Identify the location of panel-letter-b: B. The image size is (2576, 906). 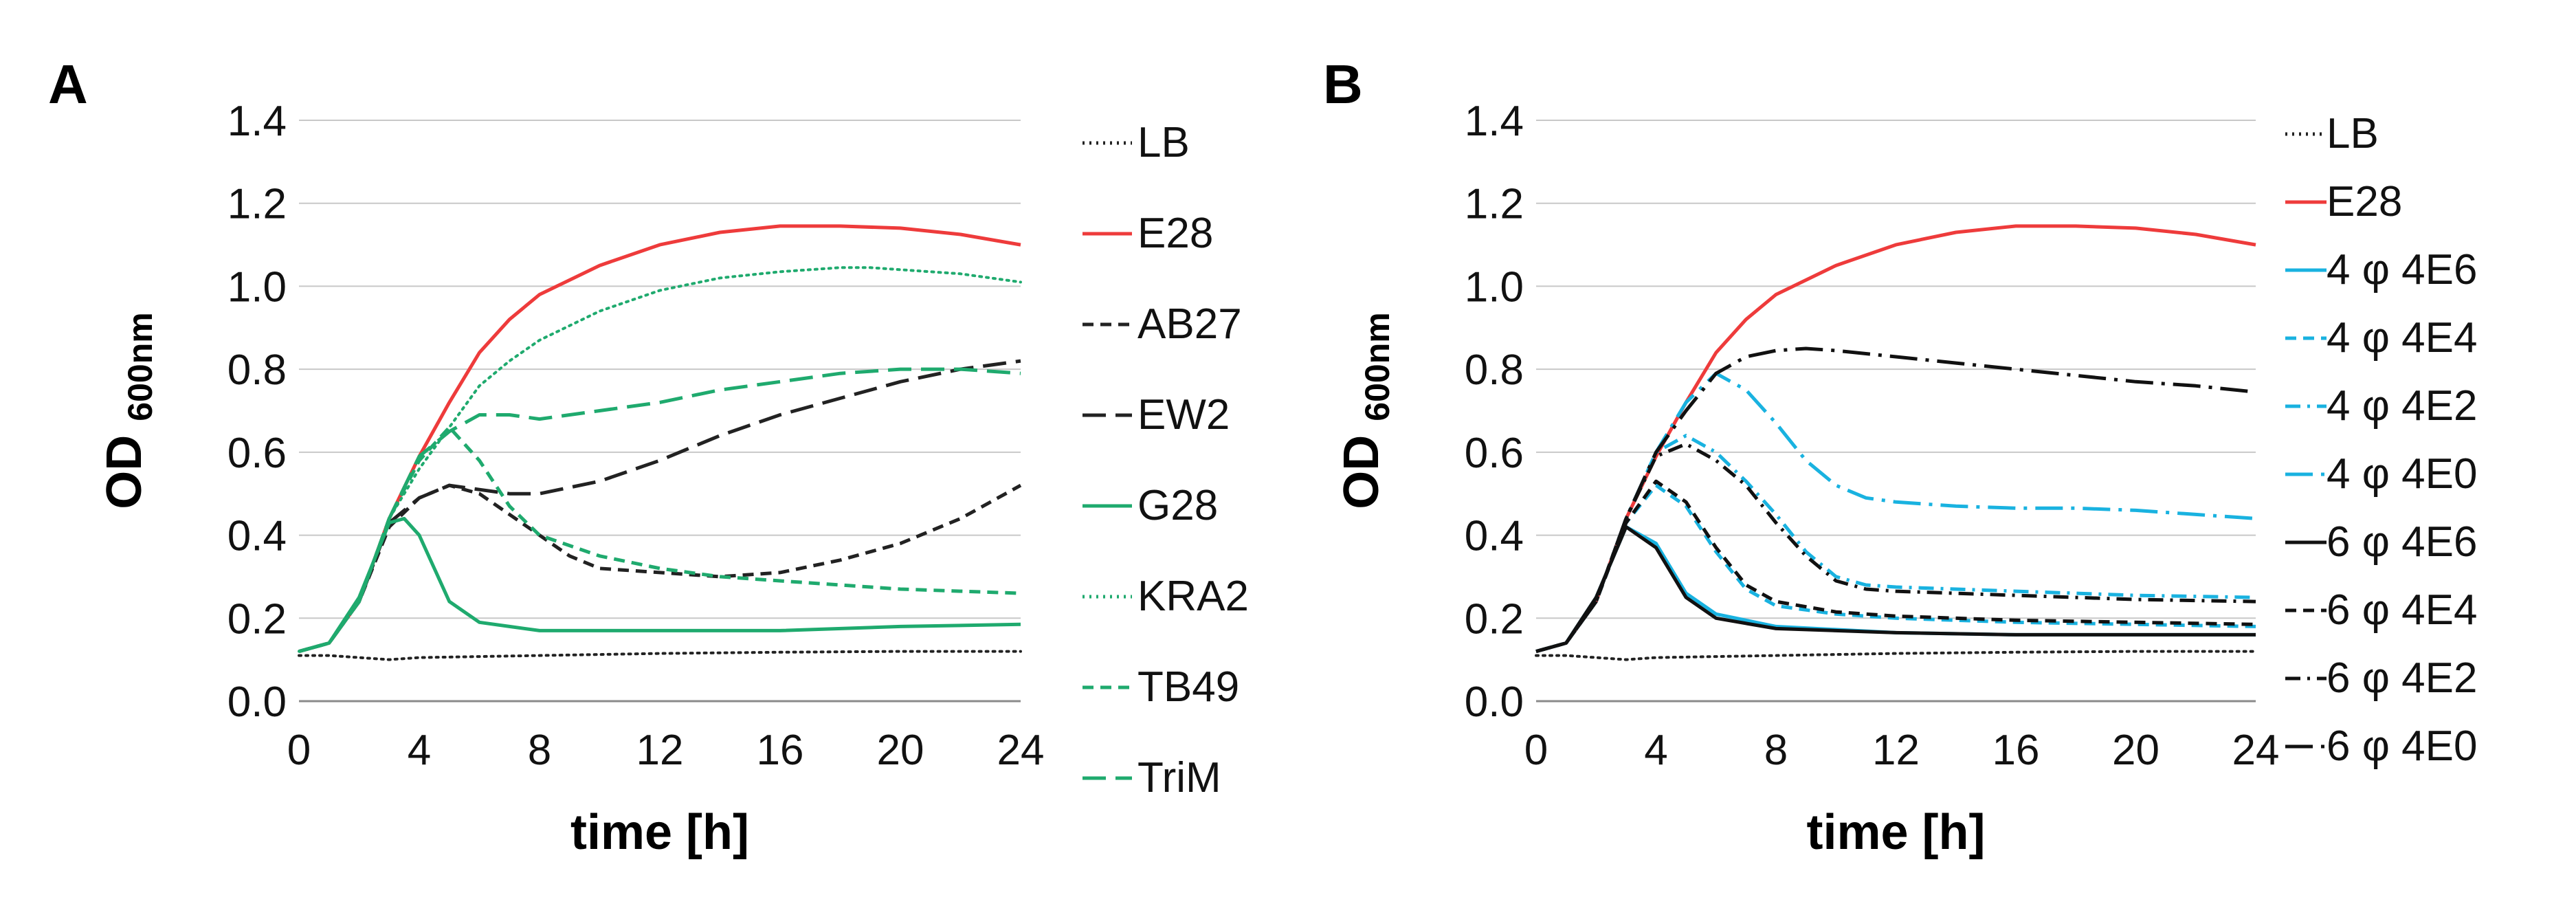
(1343, 84).